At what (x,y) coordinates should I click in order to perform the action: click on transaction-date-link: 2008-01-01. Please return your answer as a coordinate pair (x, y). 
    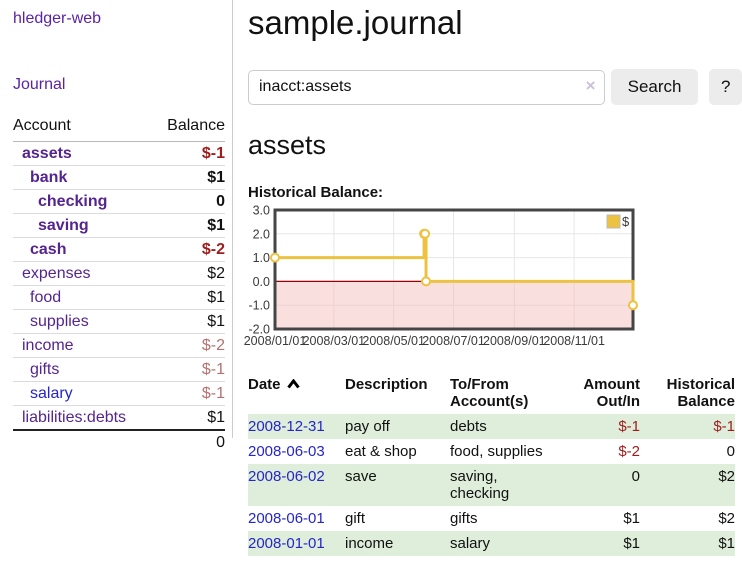
    Looking at the image, I should click on (286, 543).